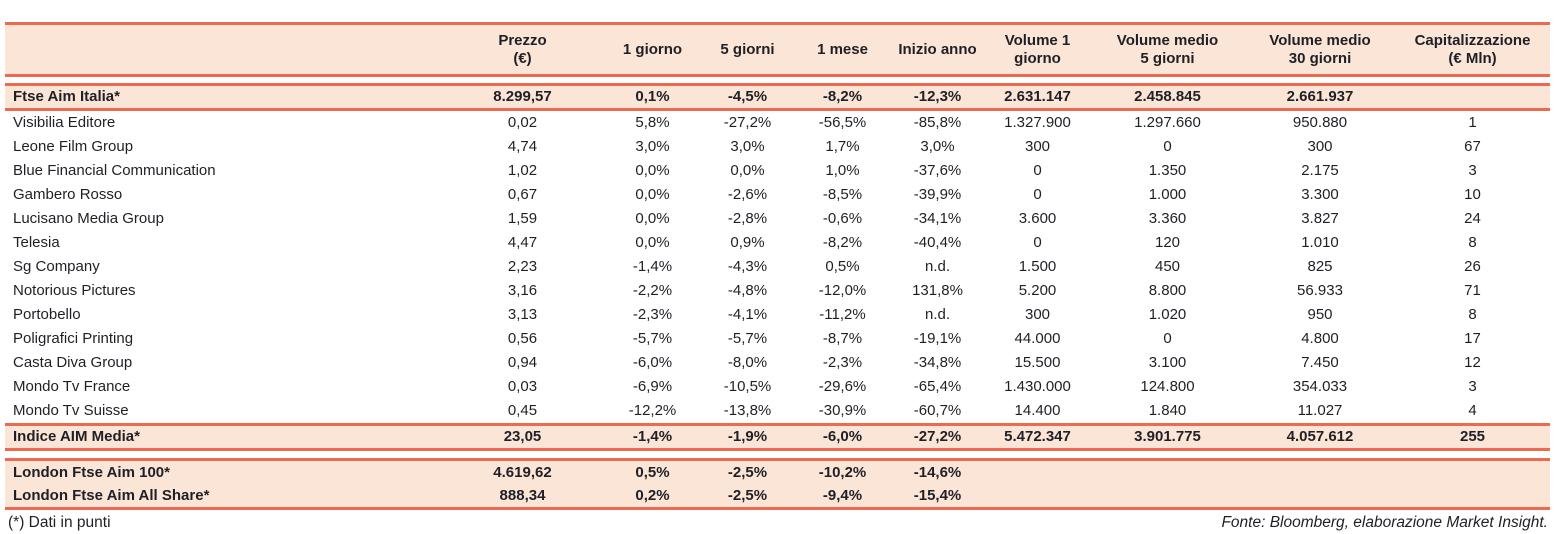  What do you see at coordinates (522, 123) in the screenshot?
I see `cell-value: 0,02` at bounding box center [522, 123].